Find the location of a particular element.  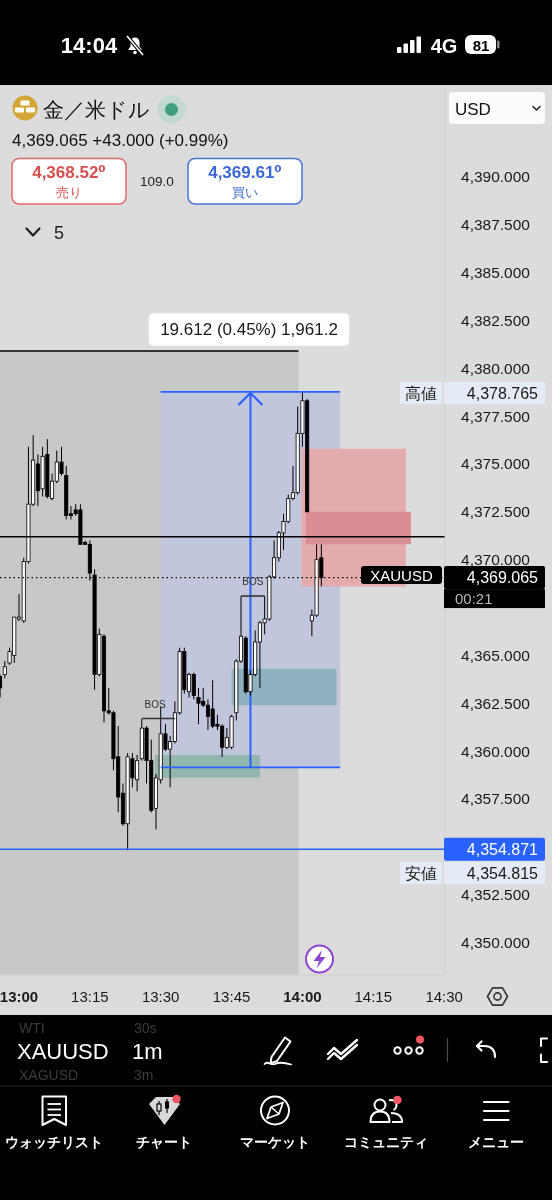

y-tick-label: 4,357.500 is located at coordinates (496, 799).